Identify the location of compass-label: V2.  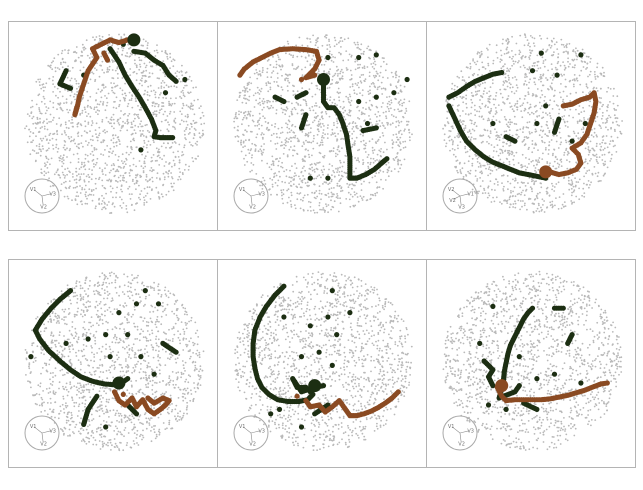
(252, 207).